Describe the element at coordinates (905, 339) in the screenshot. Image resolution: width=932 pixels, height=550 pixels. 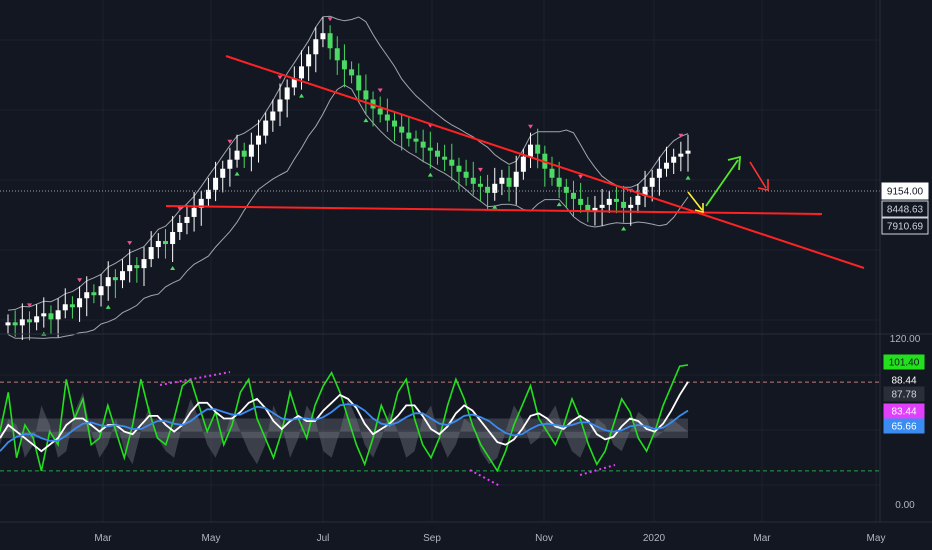
I see `osc-axis-top-label: 120.00` at that location.